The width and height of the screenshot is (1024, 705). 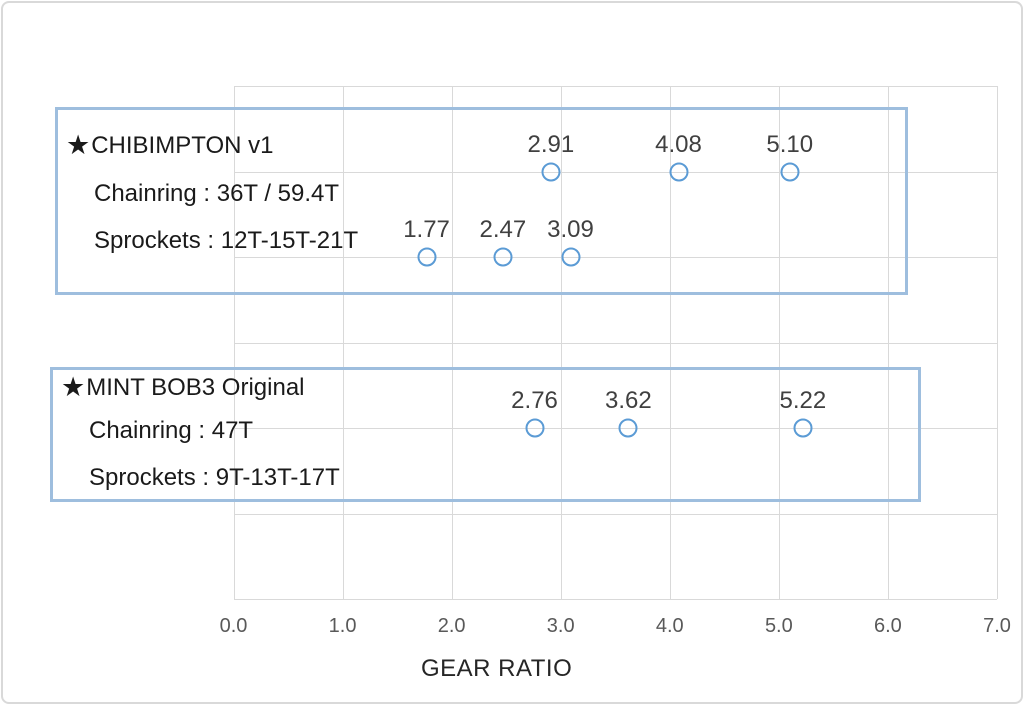 I want to click on data-point-label: 5.22, so click(x=803, y=400).